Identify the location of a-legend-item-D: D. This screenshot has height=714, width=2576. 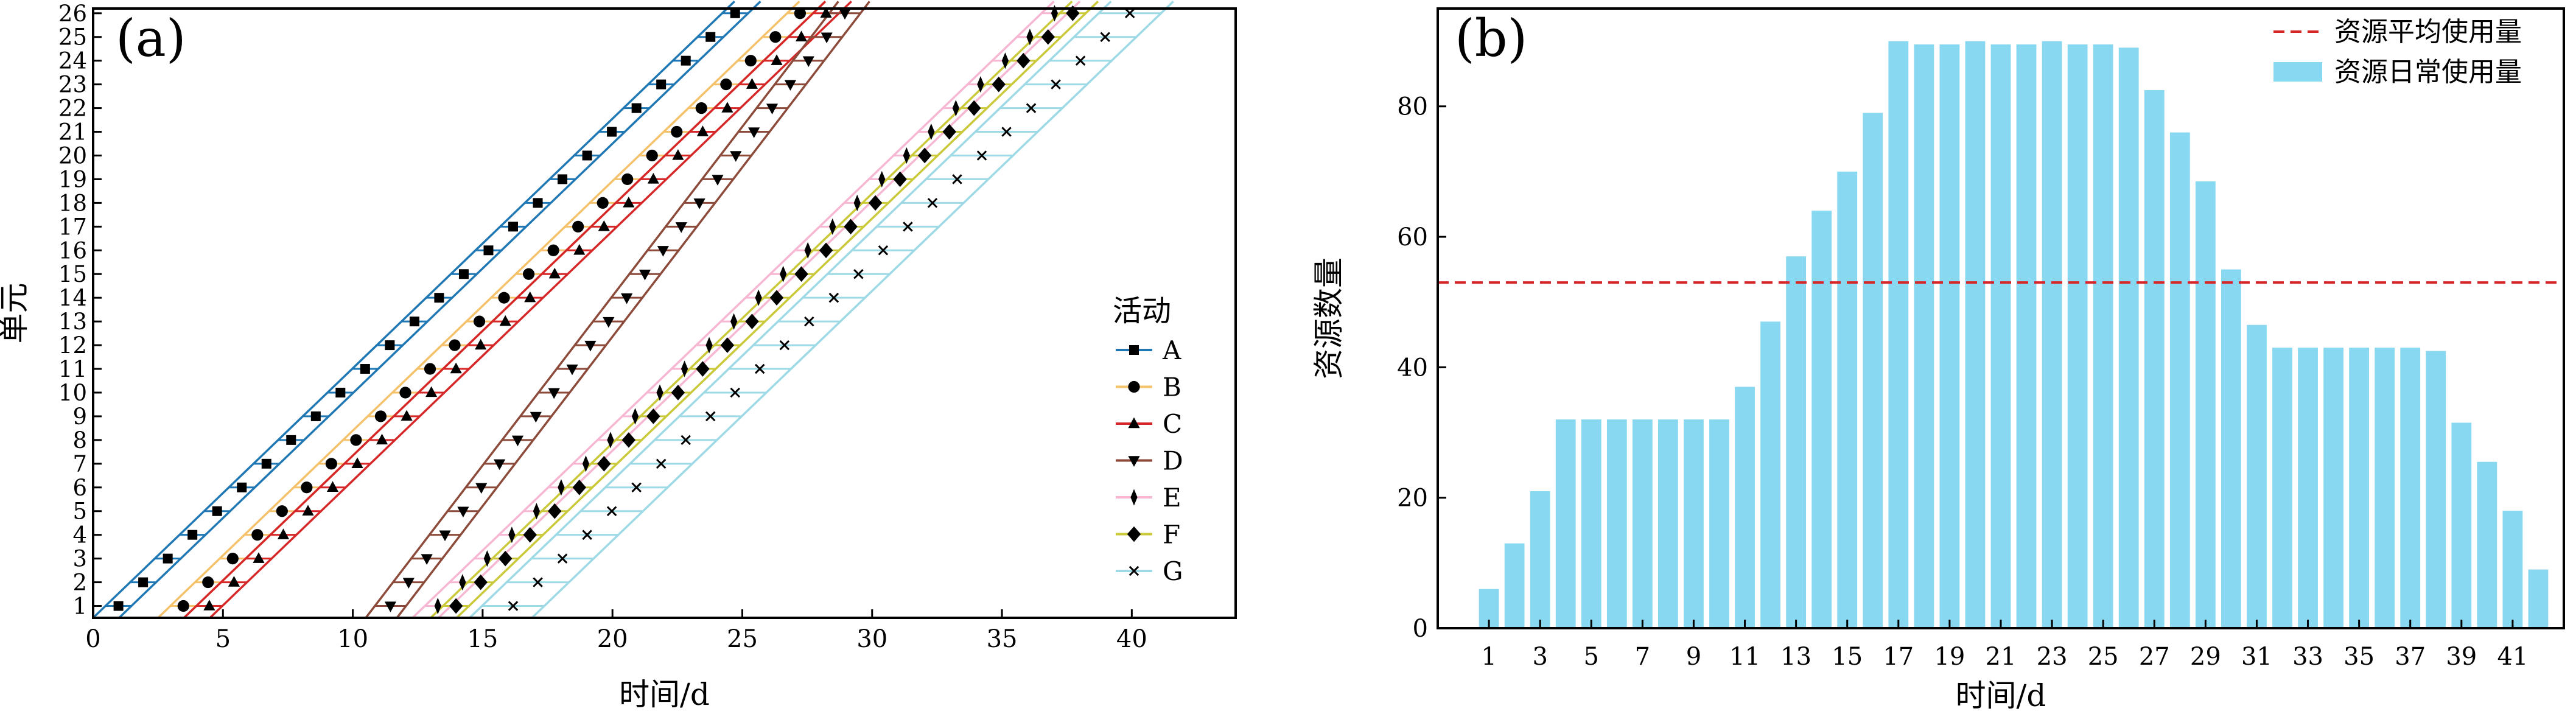
(1149, 461).